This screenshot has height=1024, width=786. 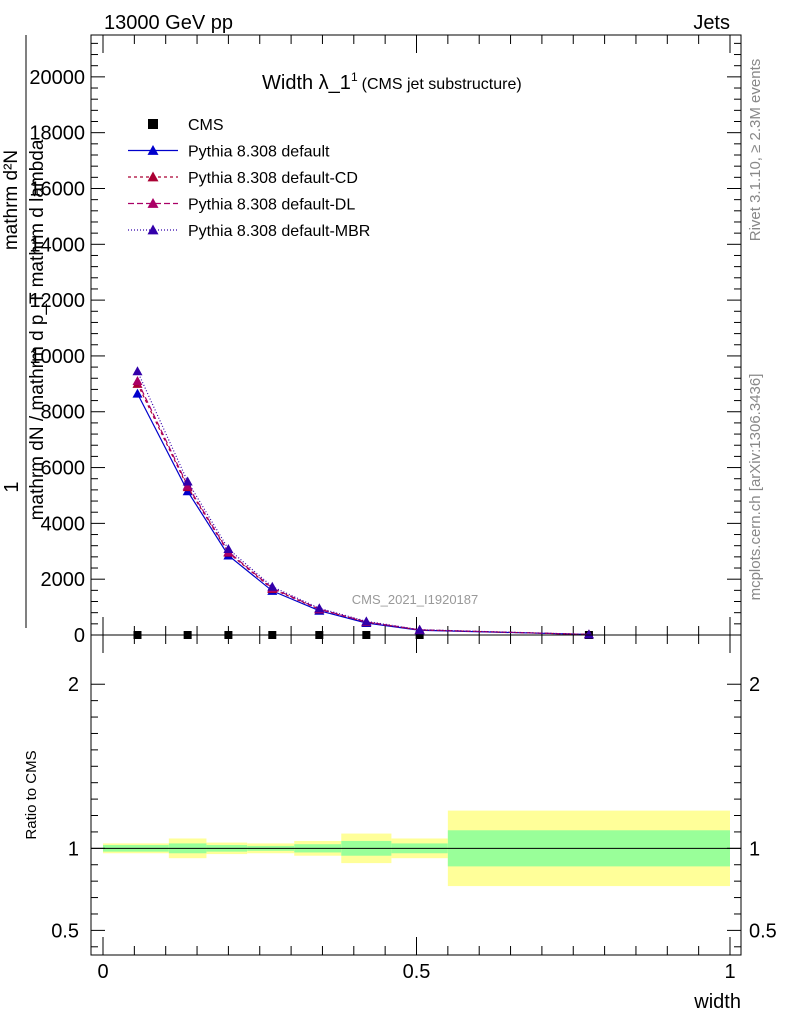 What do you see at coordinates (271, 205) in the screenshot?
I see `legend-label: Pythia 8.308 default-DL` at bounding box center [271, 205].